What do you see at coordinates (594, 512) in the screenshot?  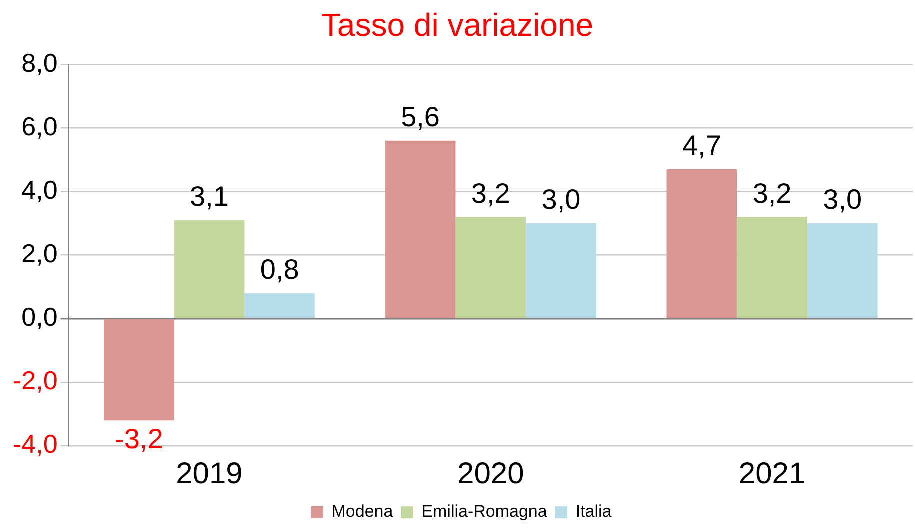 I see `legend-label: Italia` at bounding box center [594, 512].